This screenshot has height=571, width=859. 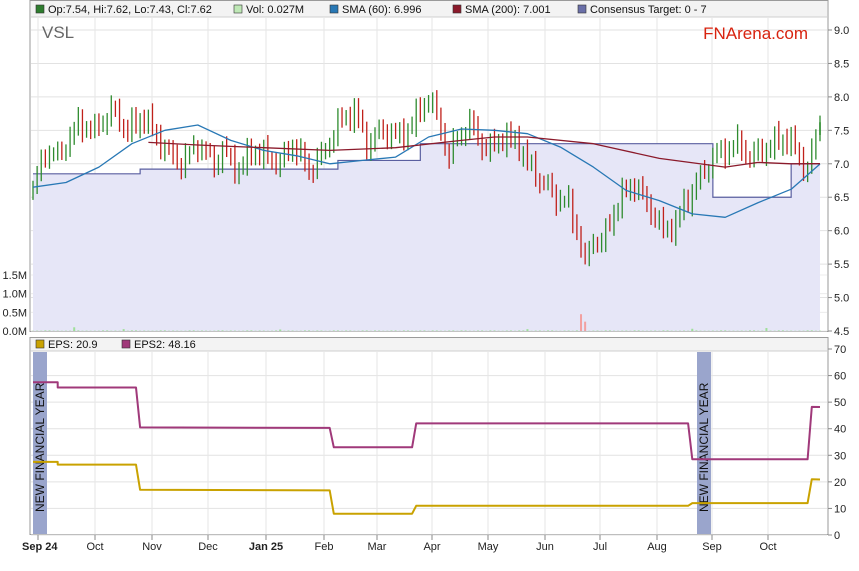 What do you see at coordinates (545, 547) in the screenshot?
I see `month-tick-label: Jun` at bounding box center [545, 547].